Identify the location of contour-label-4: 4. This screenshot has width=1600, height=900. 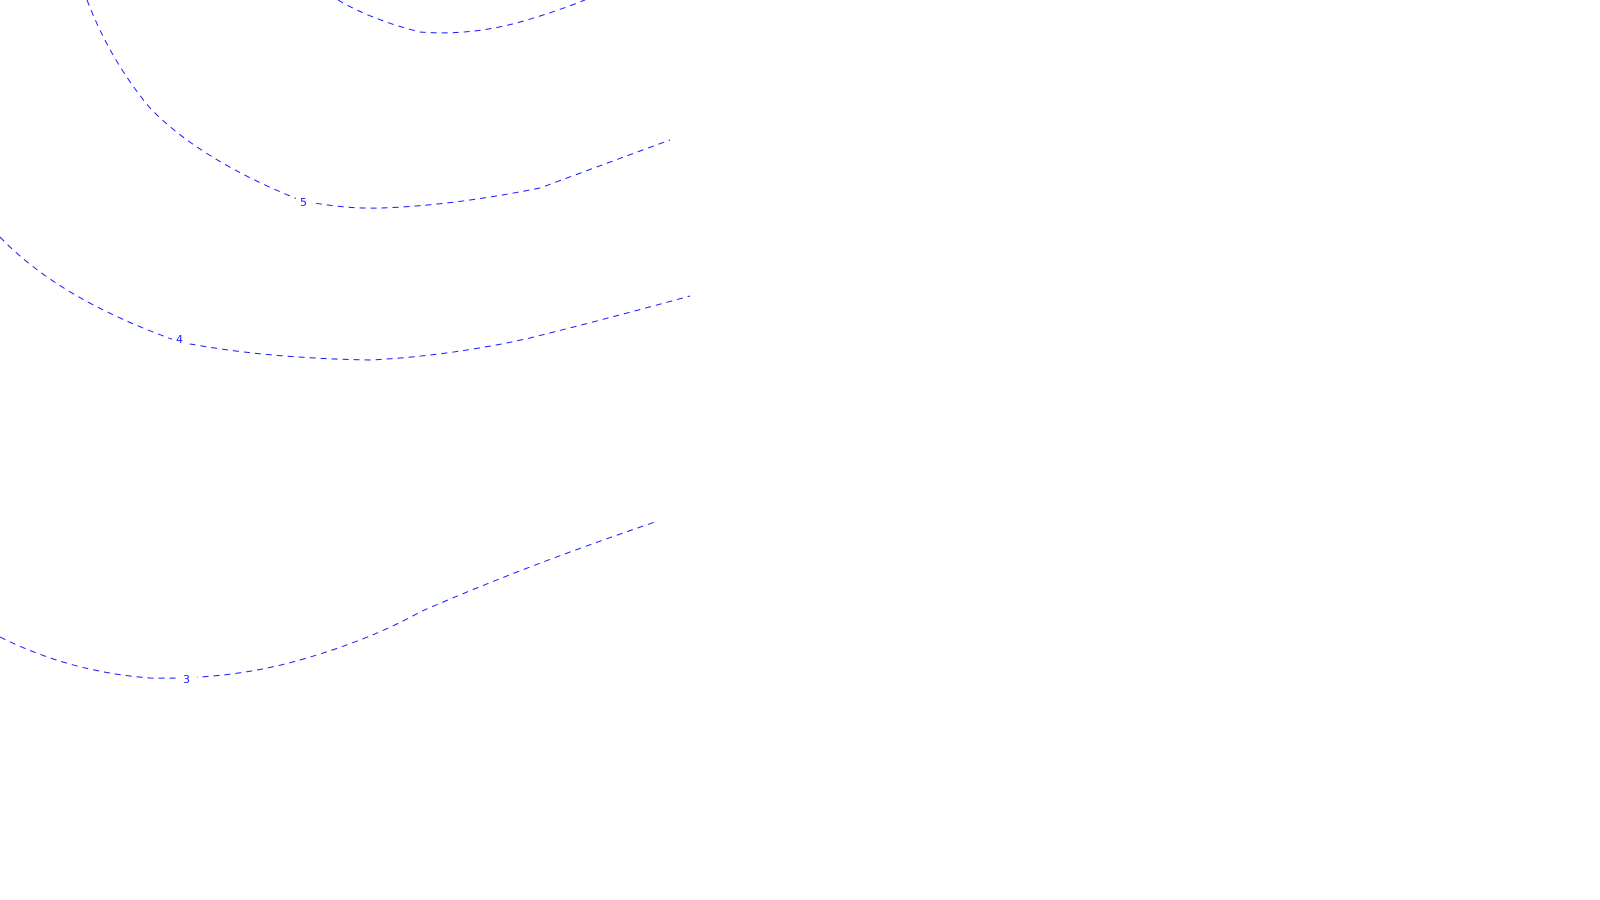
(179, 339).